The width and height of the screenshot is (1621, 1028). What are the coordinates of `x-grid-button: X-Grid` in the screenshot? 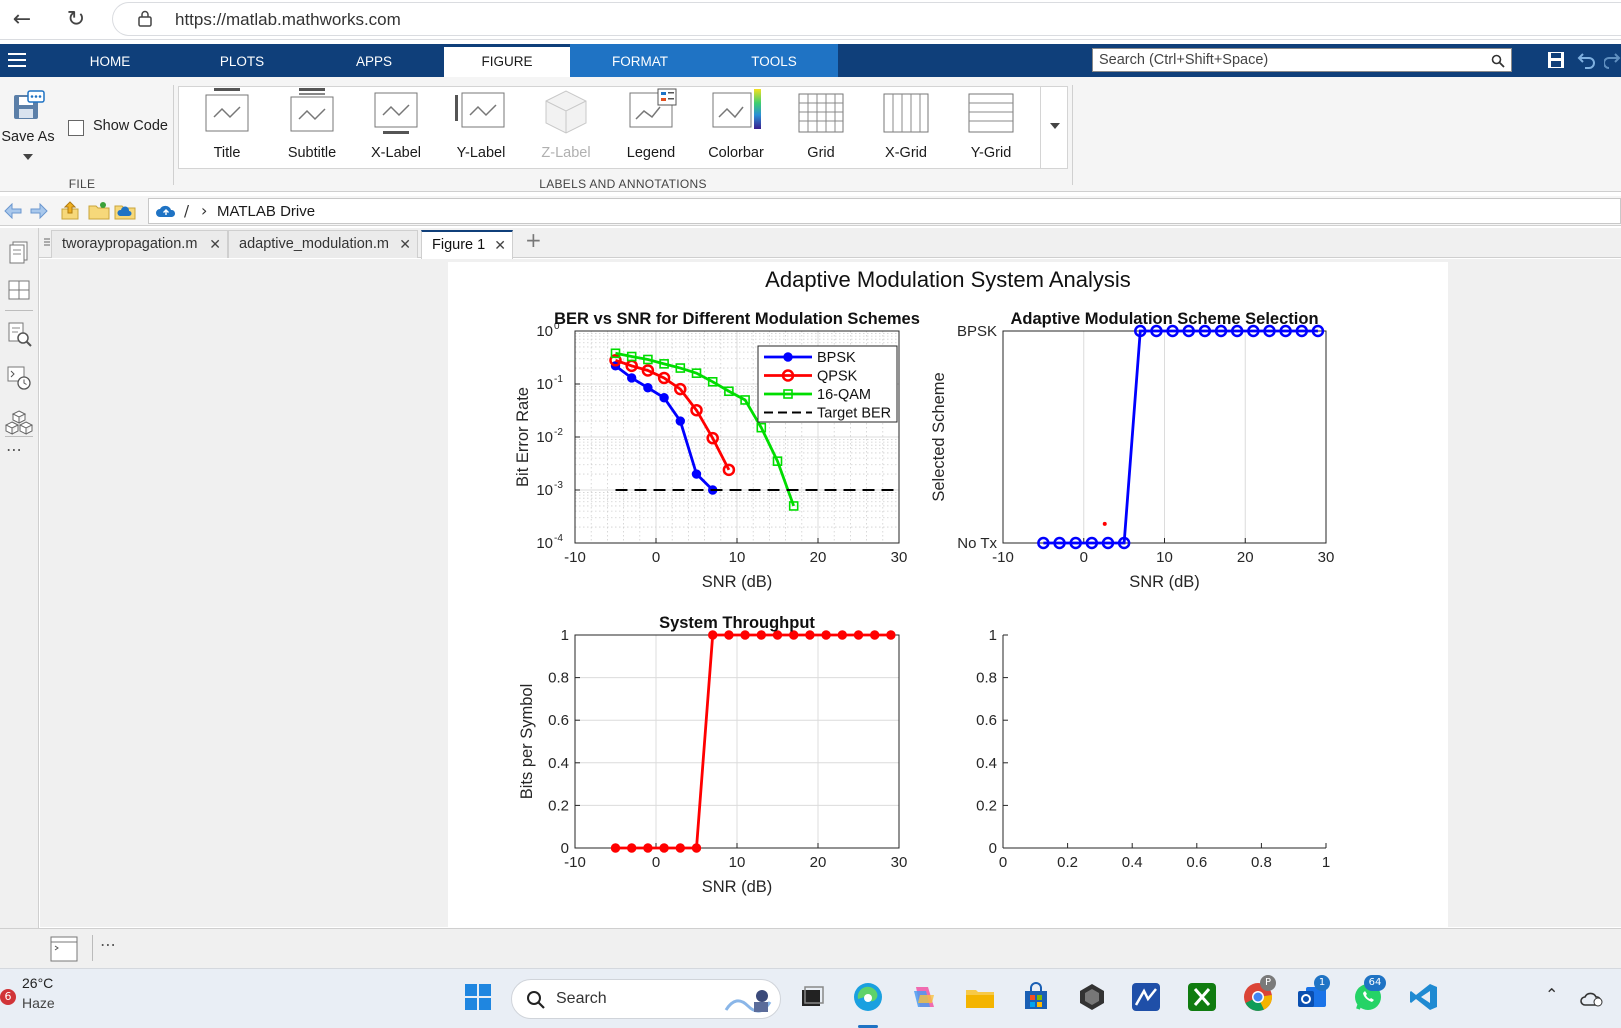 It's located at (906, 126).